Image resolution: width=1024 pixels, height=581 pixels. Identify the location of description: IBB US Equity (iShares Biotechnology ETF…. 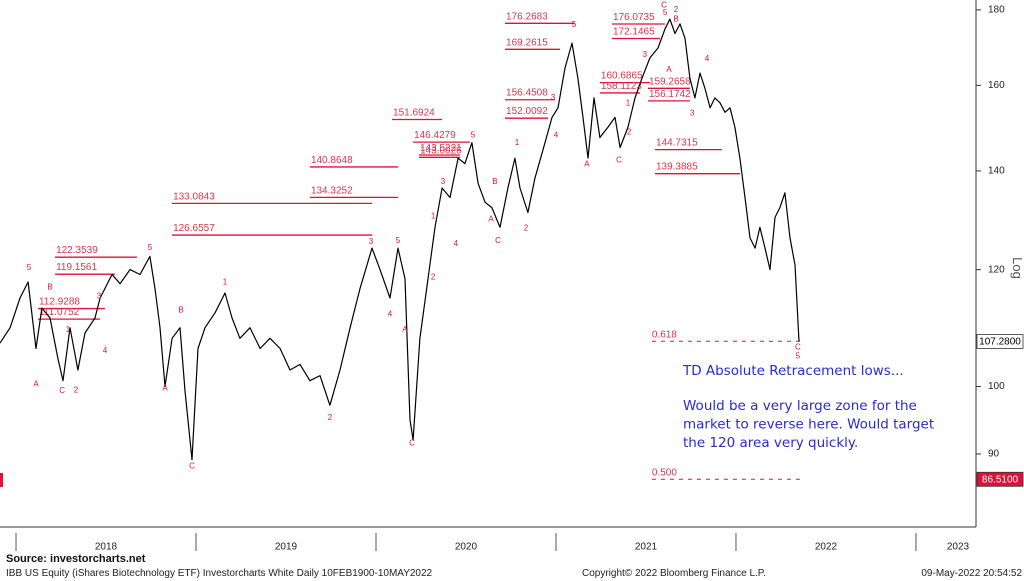
(219, 573).